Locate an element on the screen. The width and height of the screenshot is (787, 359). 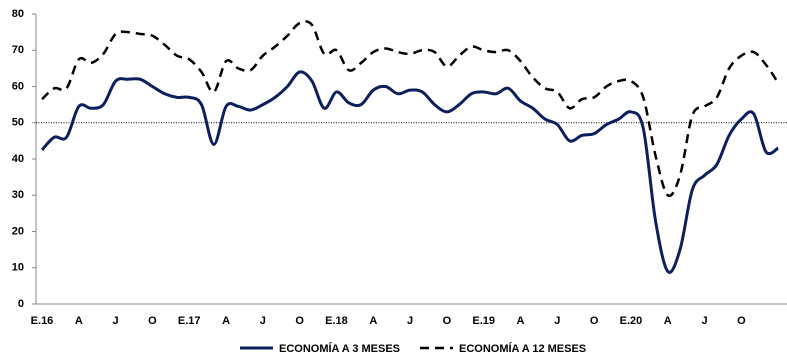
y-tick-label: 60 is located at coordinates (18, 86).